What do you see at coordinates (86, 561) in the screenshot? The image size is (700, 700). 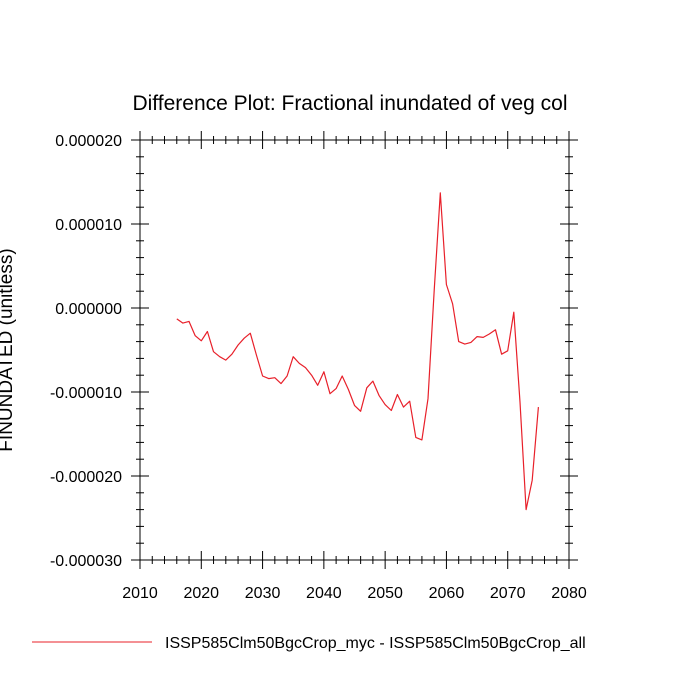 I see `y-tick-label: -0.000030` at bounding box center [86, 561].